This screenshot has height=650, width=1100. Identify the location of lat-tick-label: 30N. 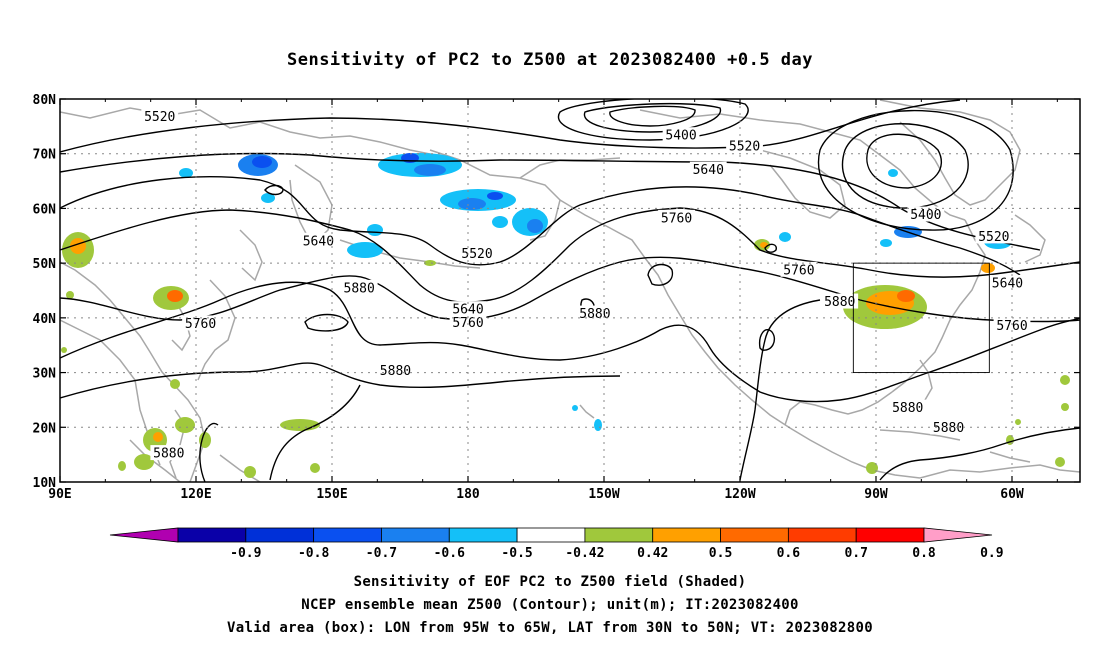
(45, 374).